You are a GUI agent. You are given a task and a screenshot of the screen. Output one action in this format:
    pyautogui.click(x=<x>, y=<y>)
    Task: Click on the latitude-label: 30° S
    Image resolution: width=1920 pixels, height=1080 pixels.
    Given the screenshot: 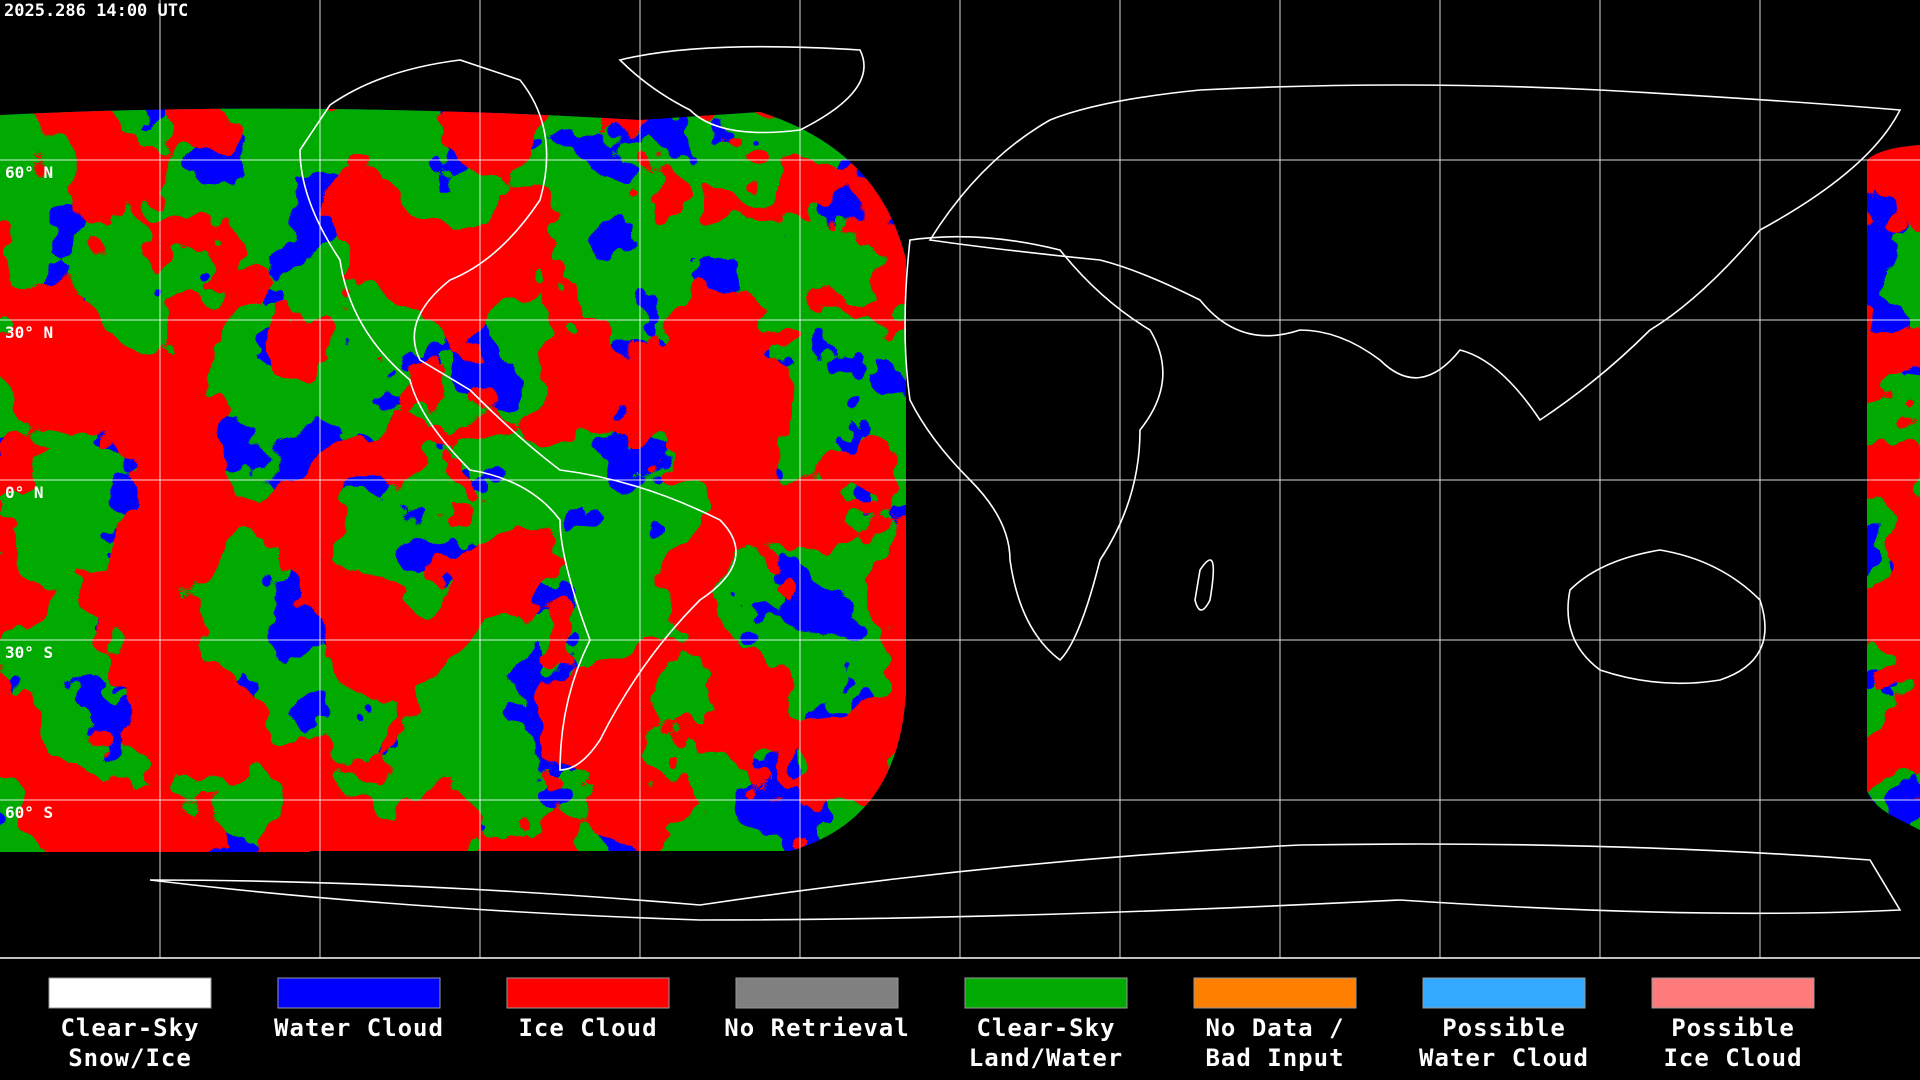 What is the action you would take?
    pyautogui.click(x=29, y=652)
    